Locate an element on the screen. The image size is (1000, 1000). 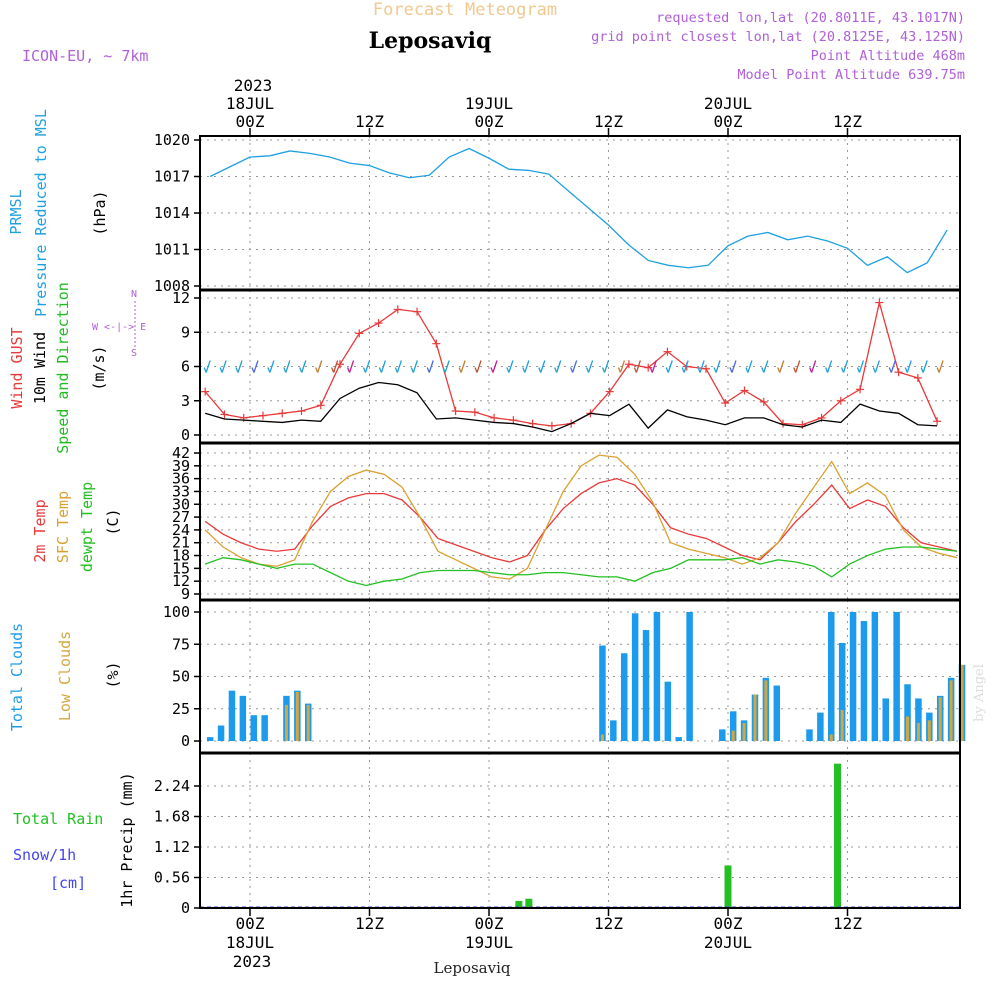
bottom-hour-label: 00Z is located at coordinates (250, 923).